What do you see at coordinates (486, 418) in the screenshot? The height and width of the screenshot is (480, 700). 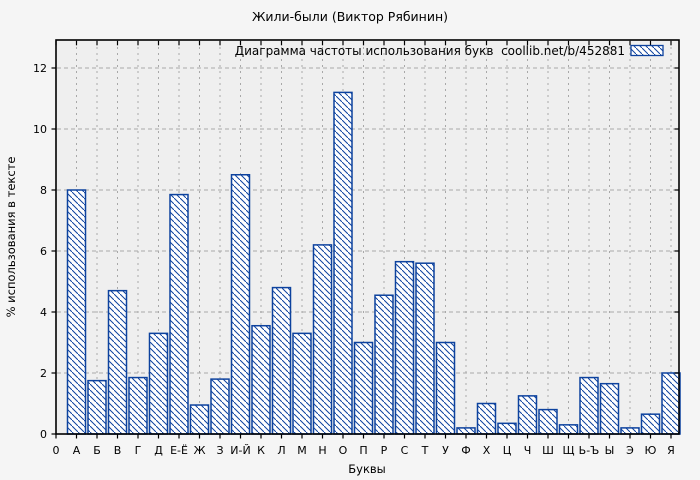 I see `bar-Х` at bounding box center [486, 418].